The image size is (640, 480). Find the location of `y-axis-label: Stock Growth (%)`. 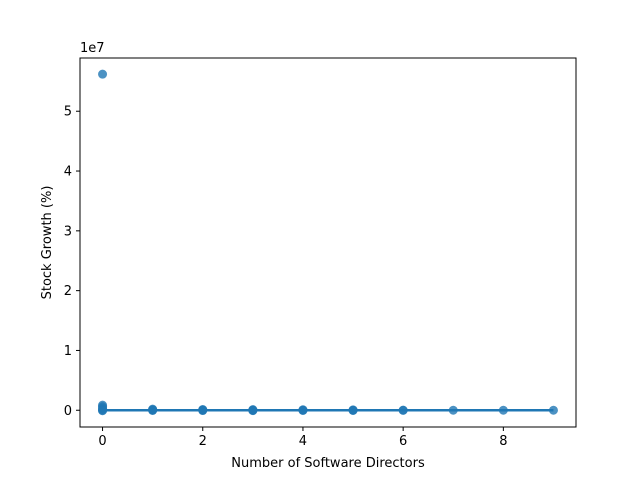

y-axis-label: Stock Growth (%) is located at coordinates (47, 243).